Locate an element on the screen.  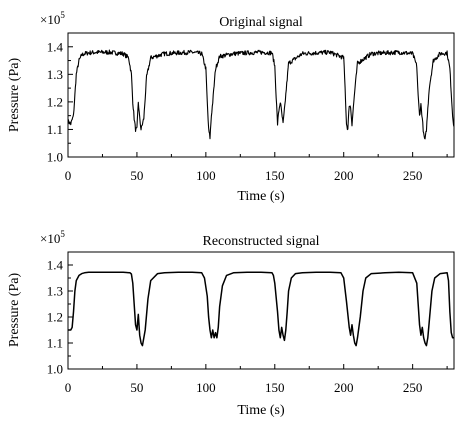
chart-title: Reconstructed signal is located at coordinates (260, 241).